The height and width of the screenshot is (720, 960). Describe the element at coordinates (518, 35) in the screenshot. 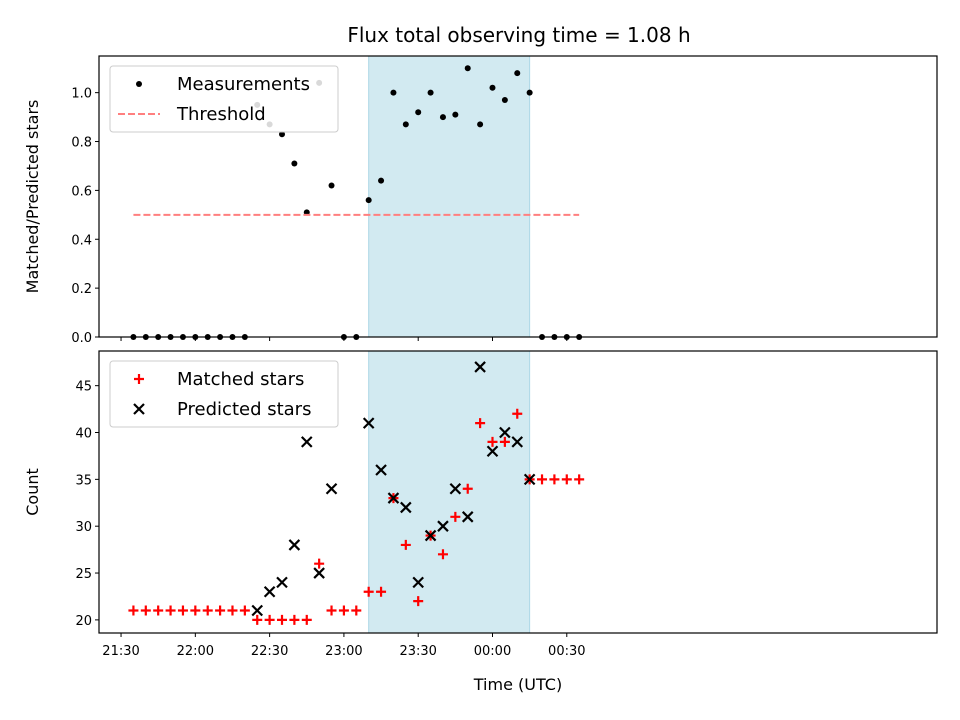

I see `chart-title: Flux total observing time = 1.08 h` at that location.